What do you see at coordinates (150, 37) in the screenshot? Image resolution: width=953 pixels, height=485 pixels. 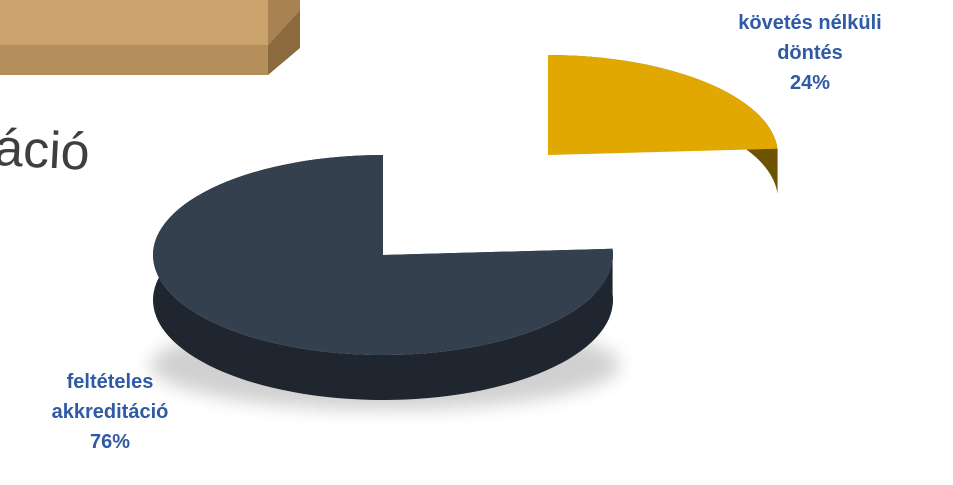 I see `decorative-box` at bounding box center [150, 37].